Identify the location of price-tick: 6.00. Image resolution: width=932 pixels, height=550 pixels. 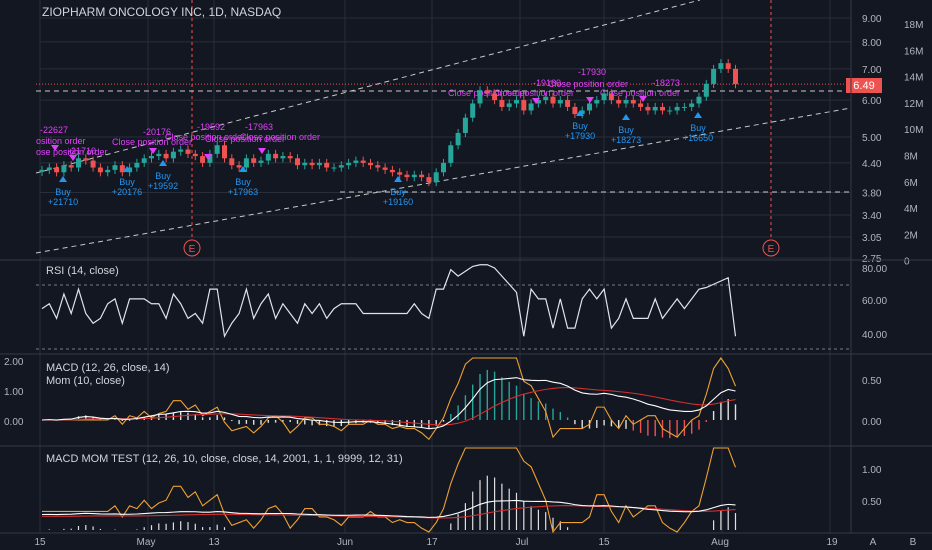
(872, 101).